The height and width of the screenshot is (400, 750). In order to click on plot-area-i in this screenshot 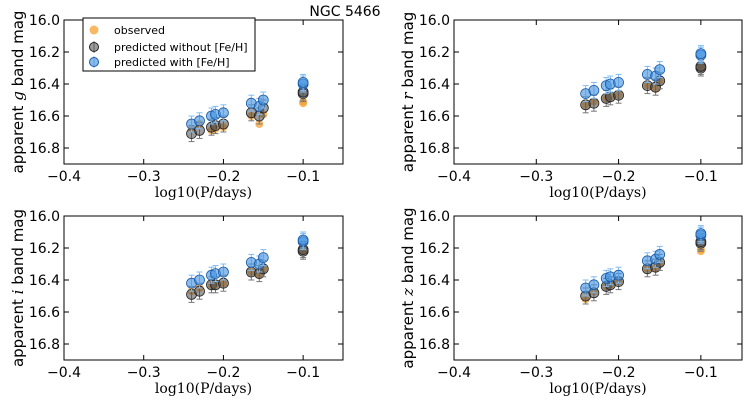, I will do `click(247, 267)`.